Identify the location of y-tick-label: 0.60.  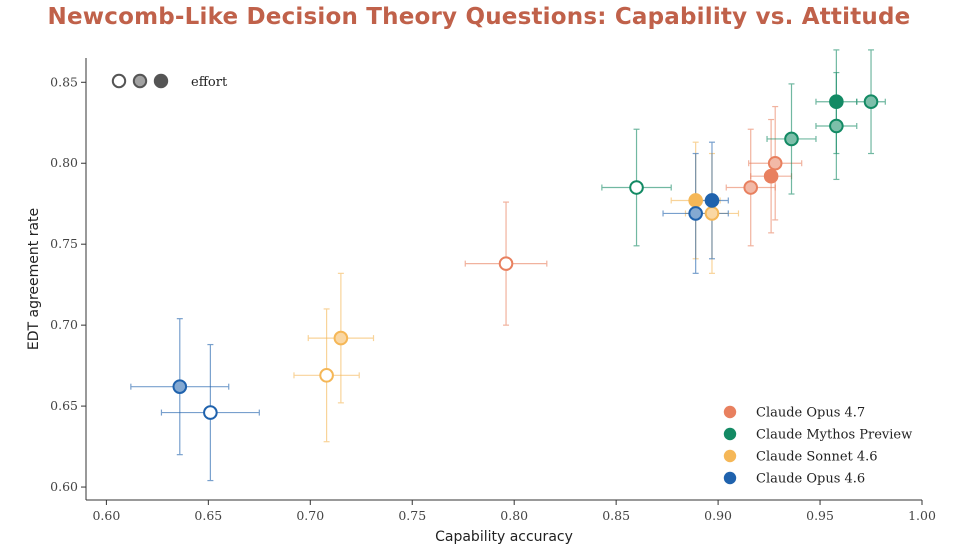
(64, 486).